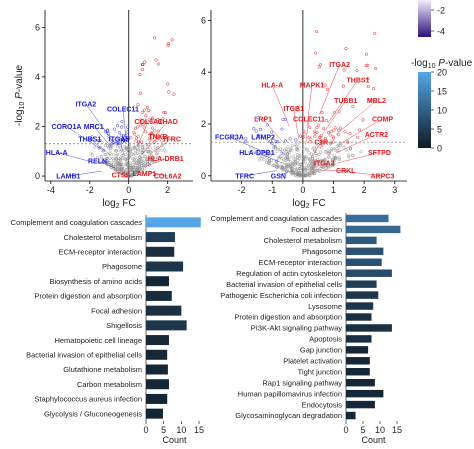 This screenshot has width=474, height=449. What do you see at coordinates (124, 325) in the screenshot?
I see `category-label: Shigellosis` at bounding box center [124, 325].